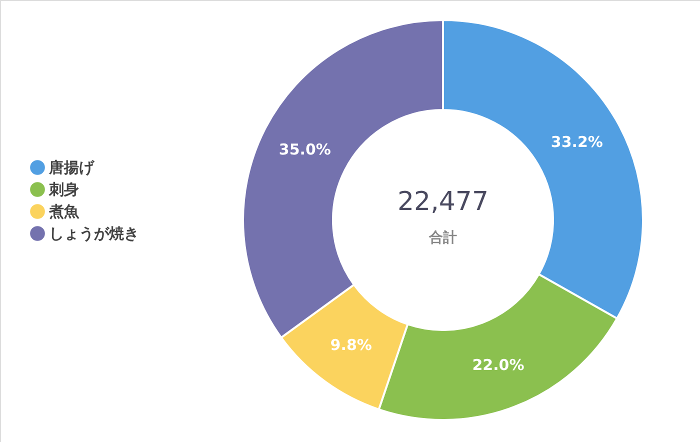 Image resolution: width=700 pixels, height=442 pixels. What do you see at coordinates (71, 167) in the screenshot?
I see `legend-label: 唐揚げ` at bounding box center [71, 167].